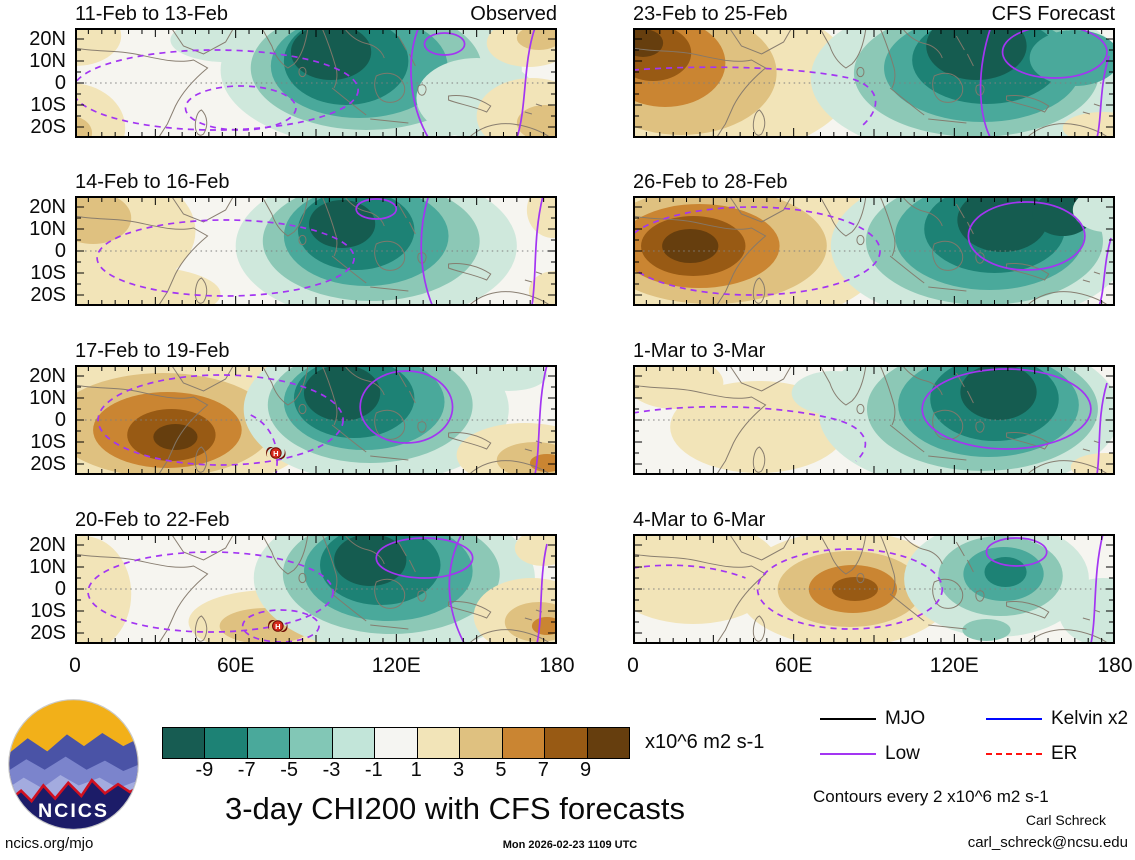 The height and width of the screenshot is (860, 1135). Describe the element at coordinates (902, 753) in the screenshot. I see `legend-label: Low` at that location.